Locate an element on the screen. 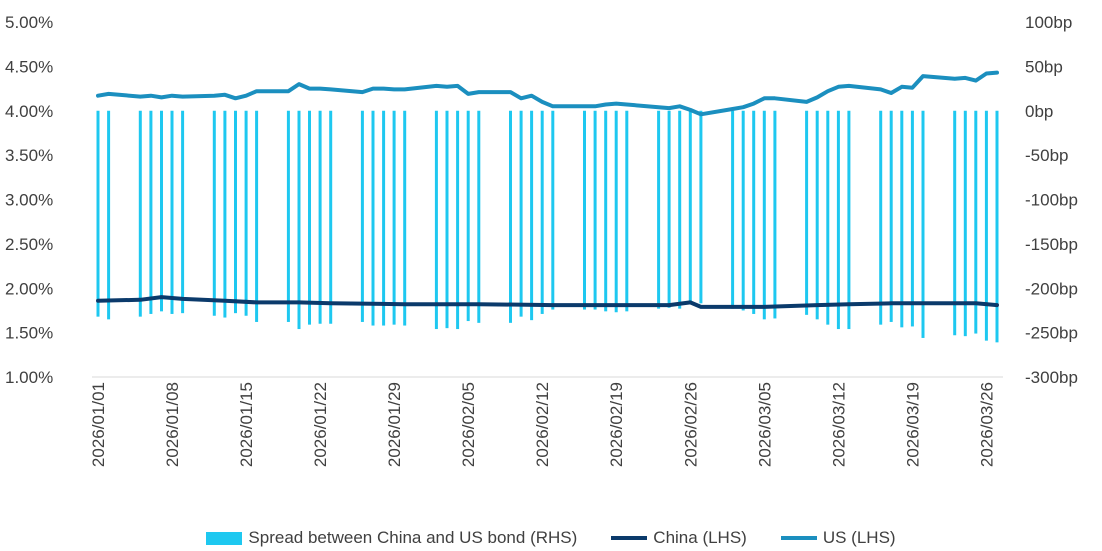  left-tick-label: 5.00% is located at coordinates (29, 22).